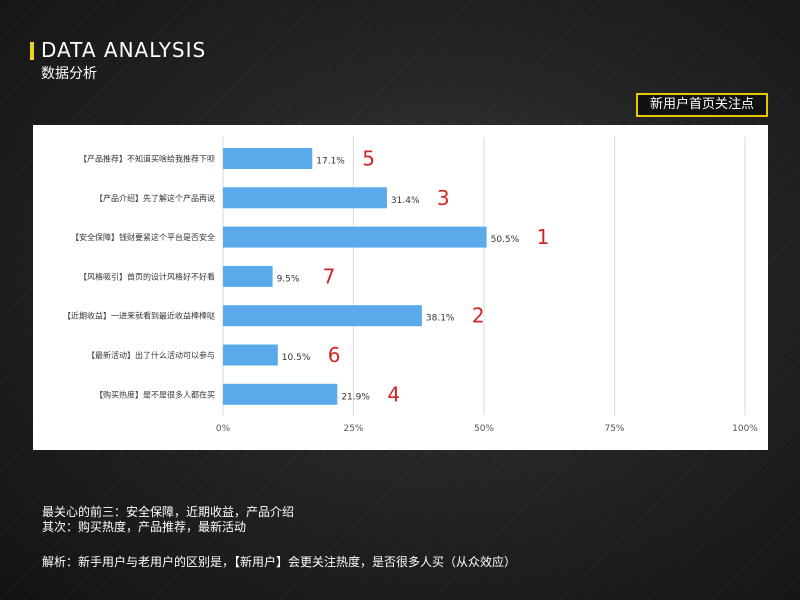  I want to click on rank-label: 1, so click(543, 237).